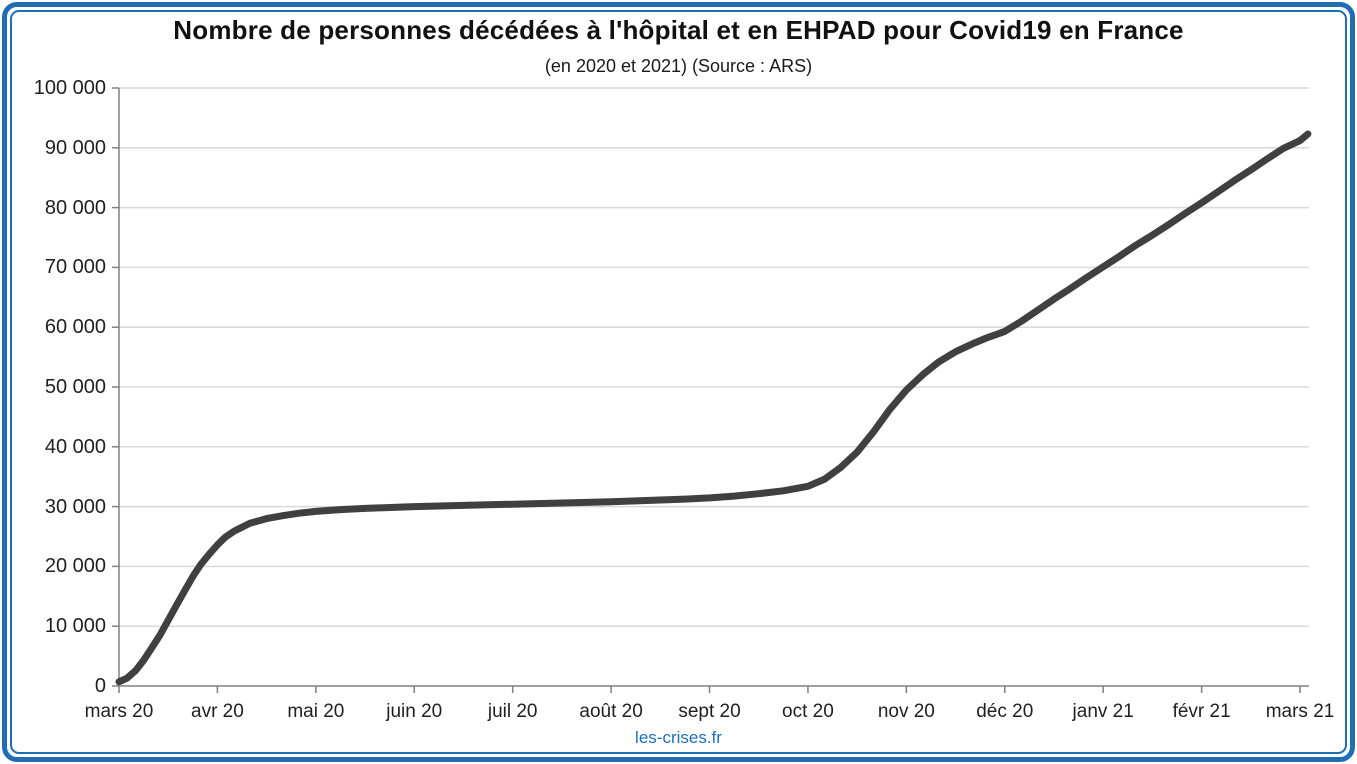  Describe the element at coordinates (678, 737) in the screenshot. I see `site-watermark: les-crises.fr` at that location.